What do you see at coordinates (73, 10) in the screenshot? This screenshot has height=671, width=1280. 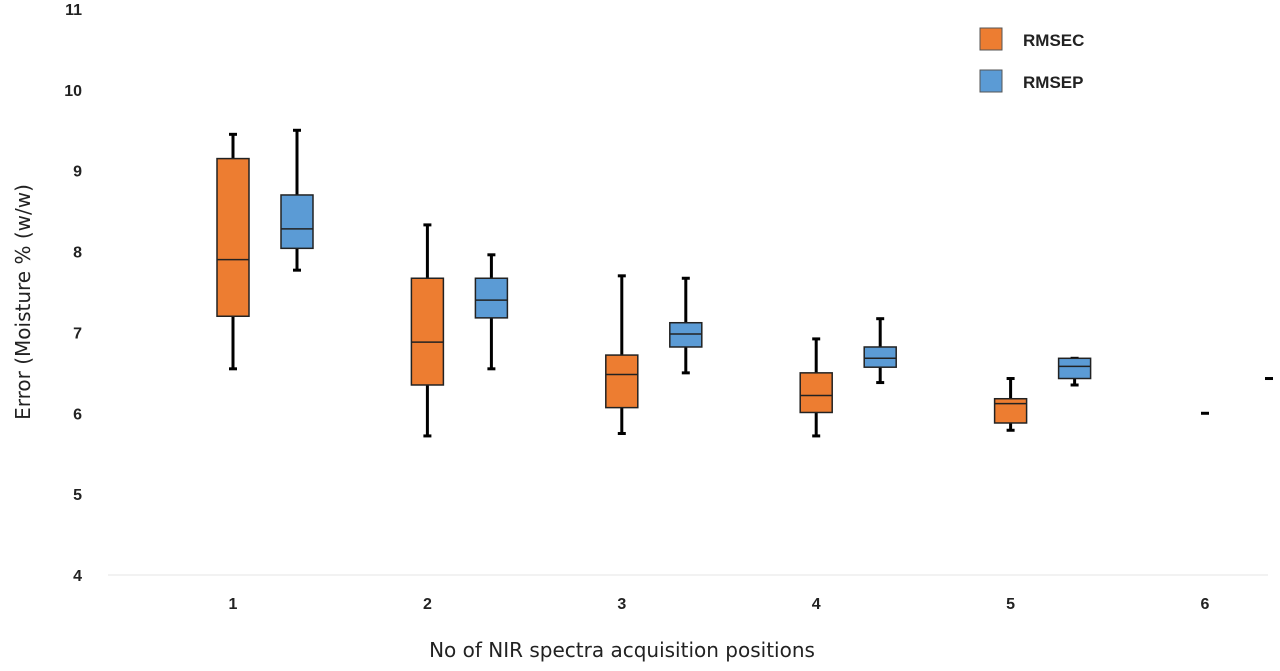 I see `y-tick-label: 11` at bounding box center [73, 10].